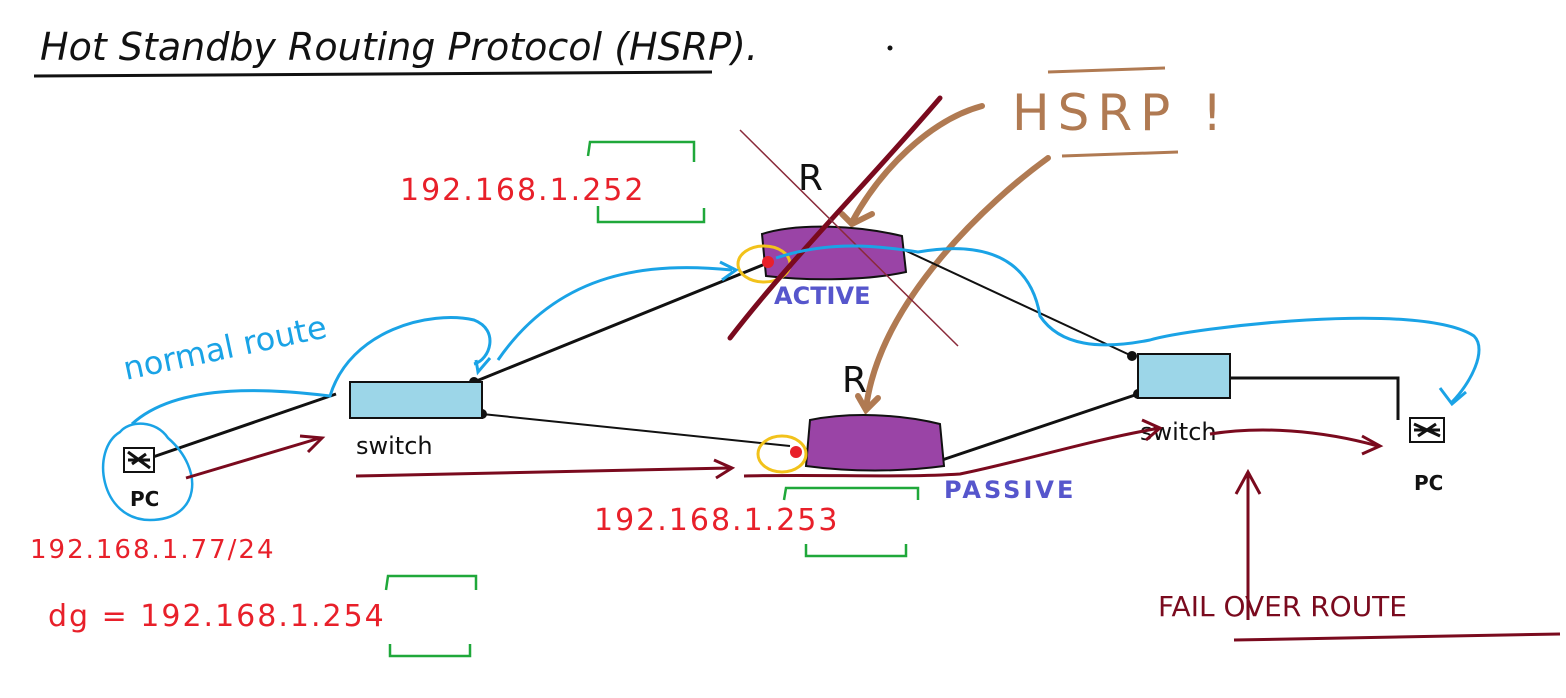 The image size is (1566, 698). What do you see at coordinates (522, 190) in the screenshot?
I see `active-router-ip: 192.168.1.252` at bounding box center [522, 190].